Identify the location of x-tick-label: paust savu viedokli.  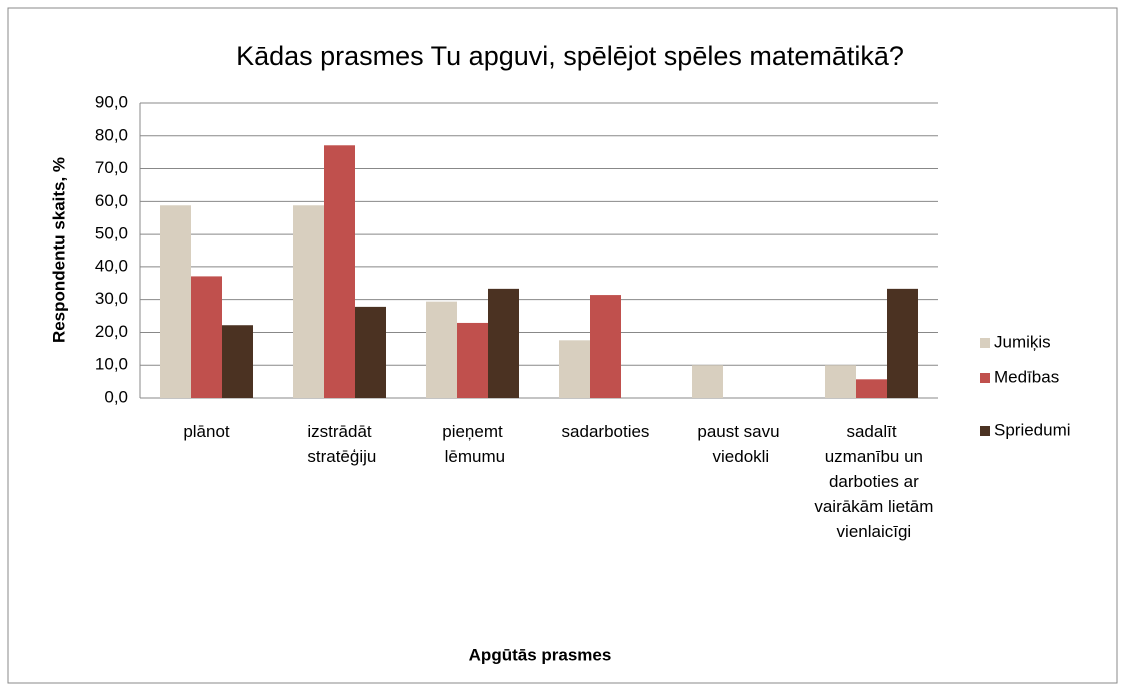
(738, 444).